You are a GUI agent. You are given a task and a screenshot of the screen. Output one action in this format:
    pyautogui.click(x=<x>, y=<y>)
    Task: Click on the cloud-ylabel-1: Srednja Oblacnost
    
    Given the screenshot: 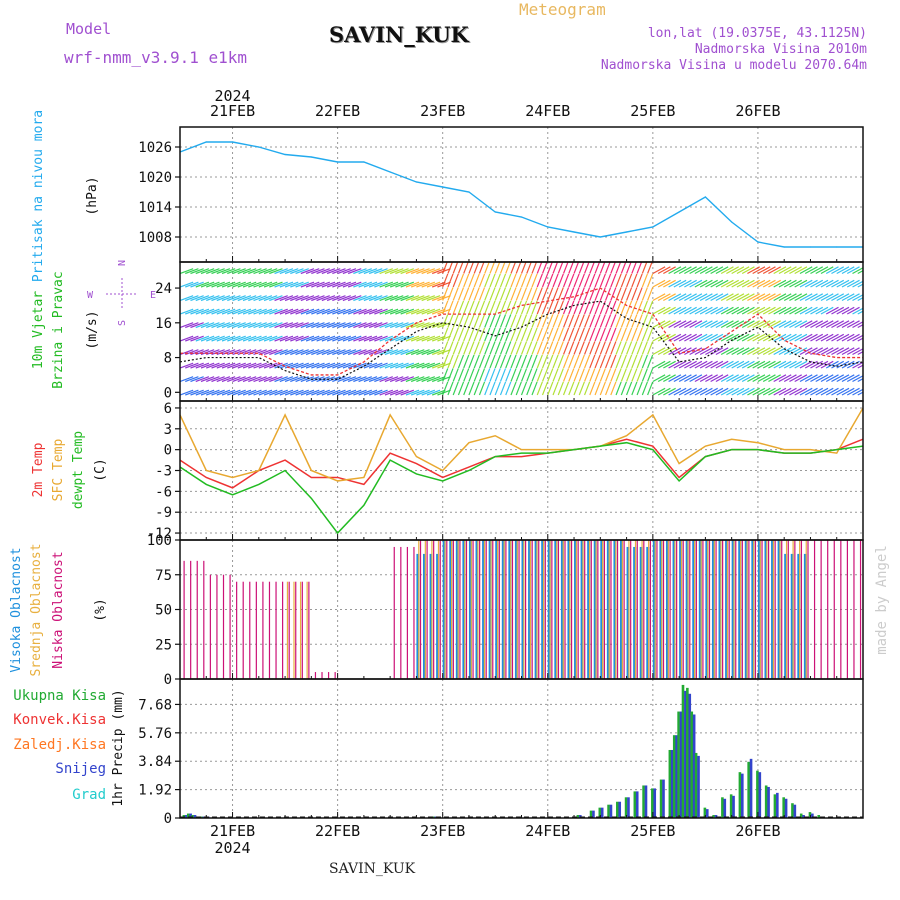 What is the action you would take?
    pyautogui.click(x=36, y=609)
    